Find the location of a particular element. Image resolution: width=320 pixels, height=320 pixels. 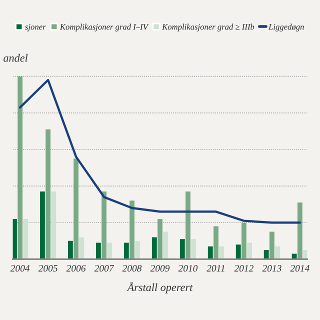

x-tick-label: 2004 is located at coordinates (20, 268).